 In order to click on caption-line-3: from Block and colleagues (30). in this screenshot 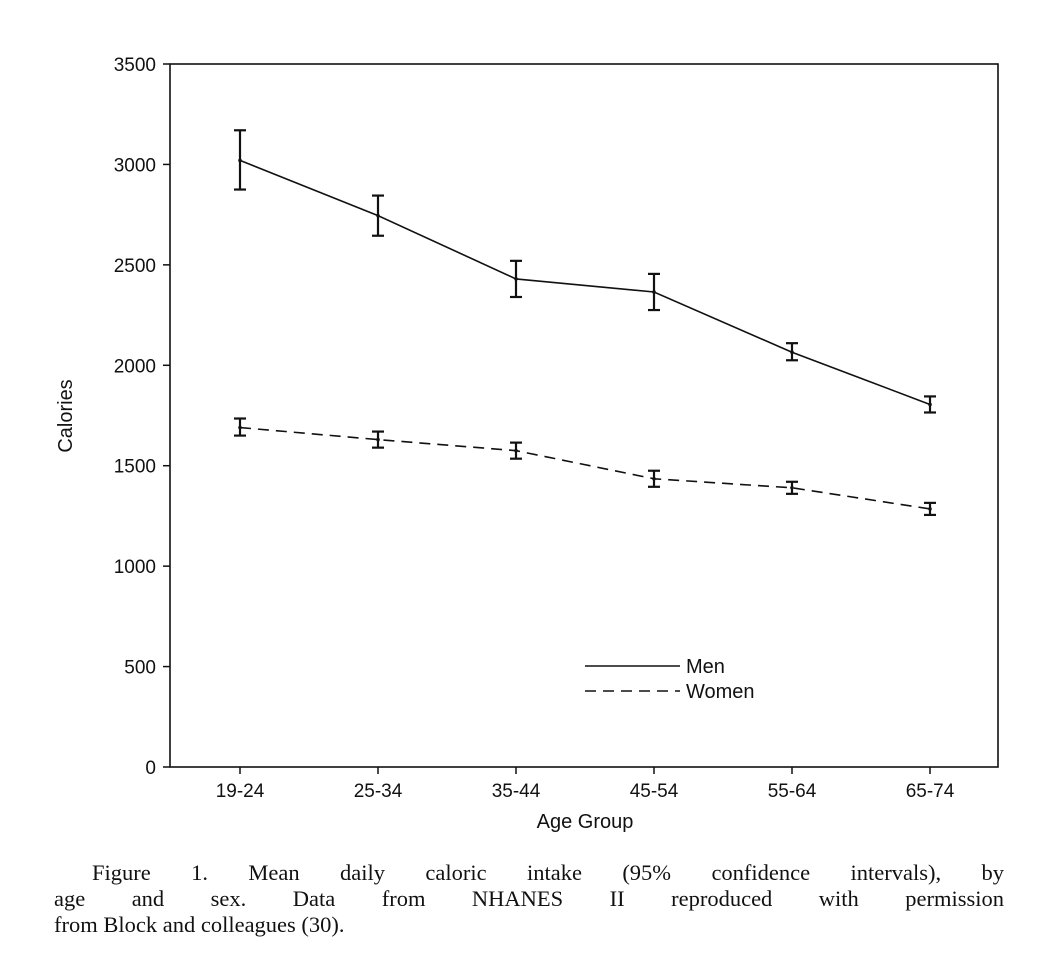, I will do `click(199, 924)`.